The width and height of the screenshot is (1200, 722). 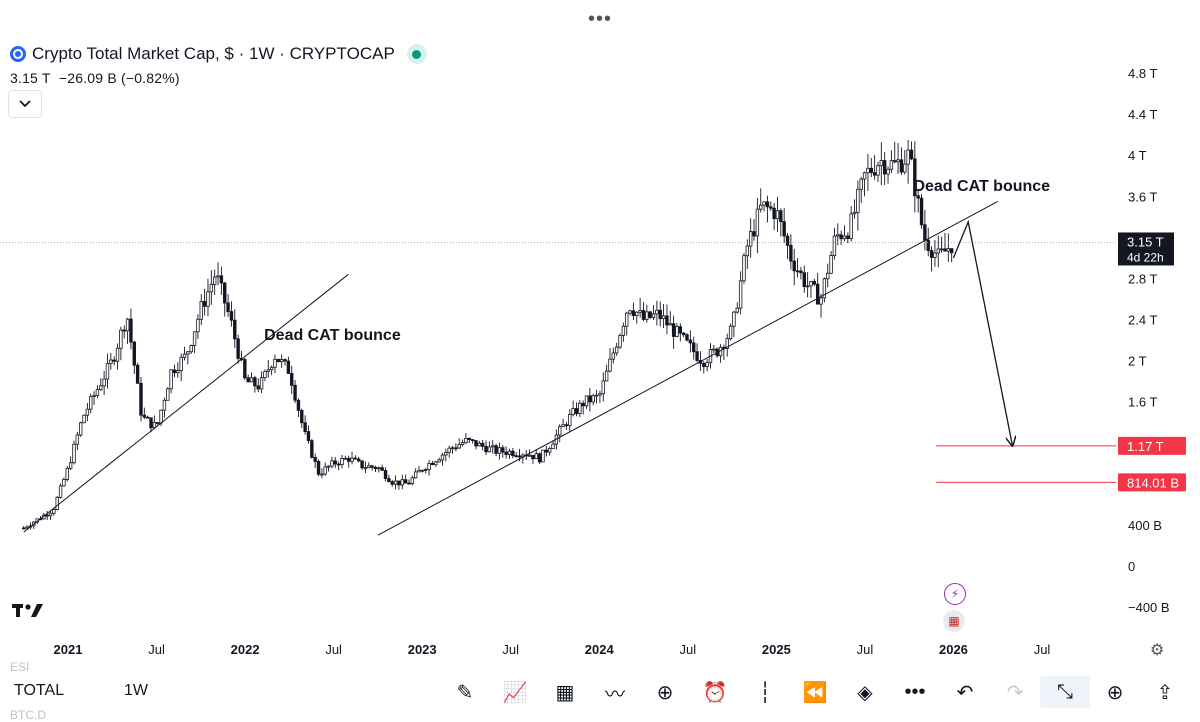 What do you see at coordinates (865, 692) in the screenshot?
I see `layers-icon: ◈` at bounding box center [865, 692].